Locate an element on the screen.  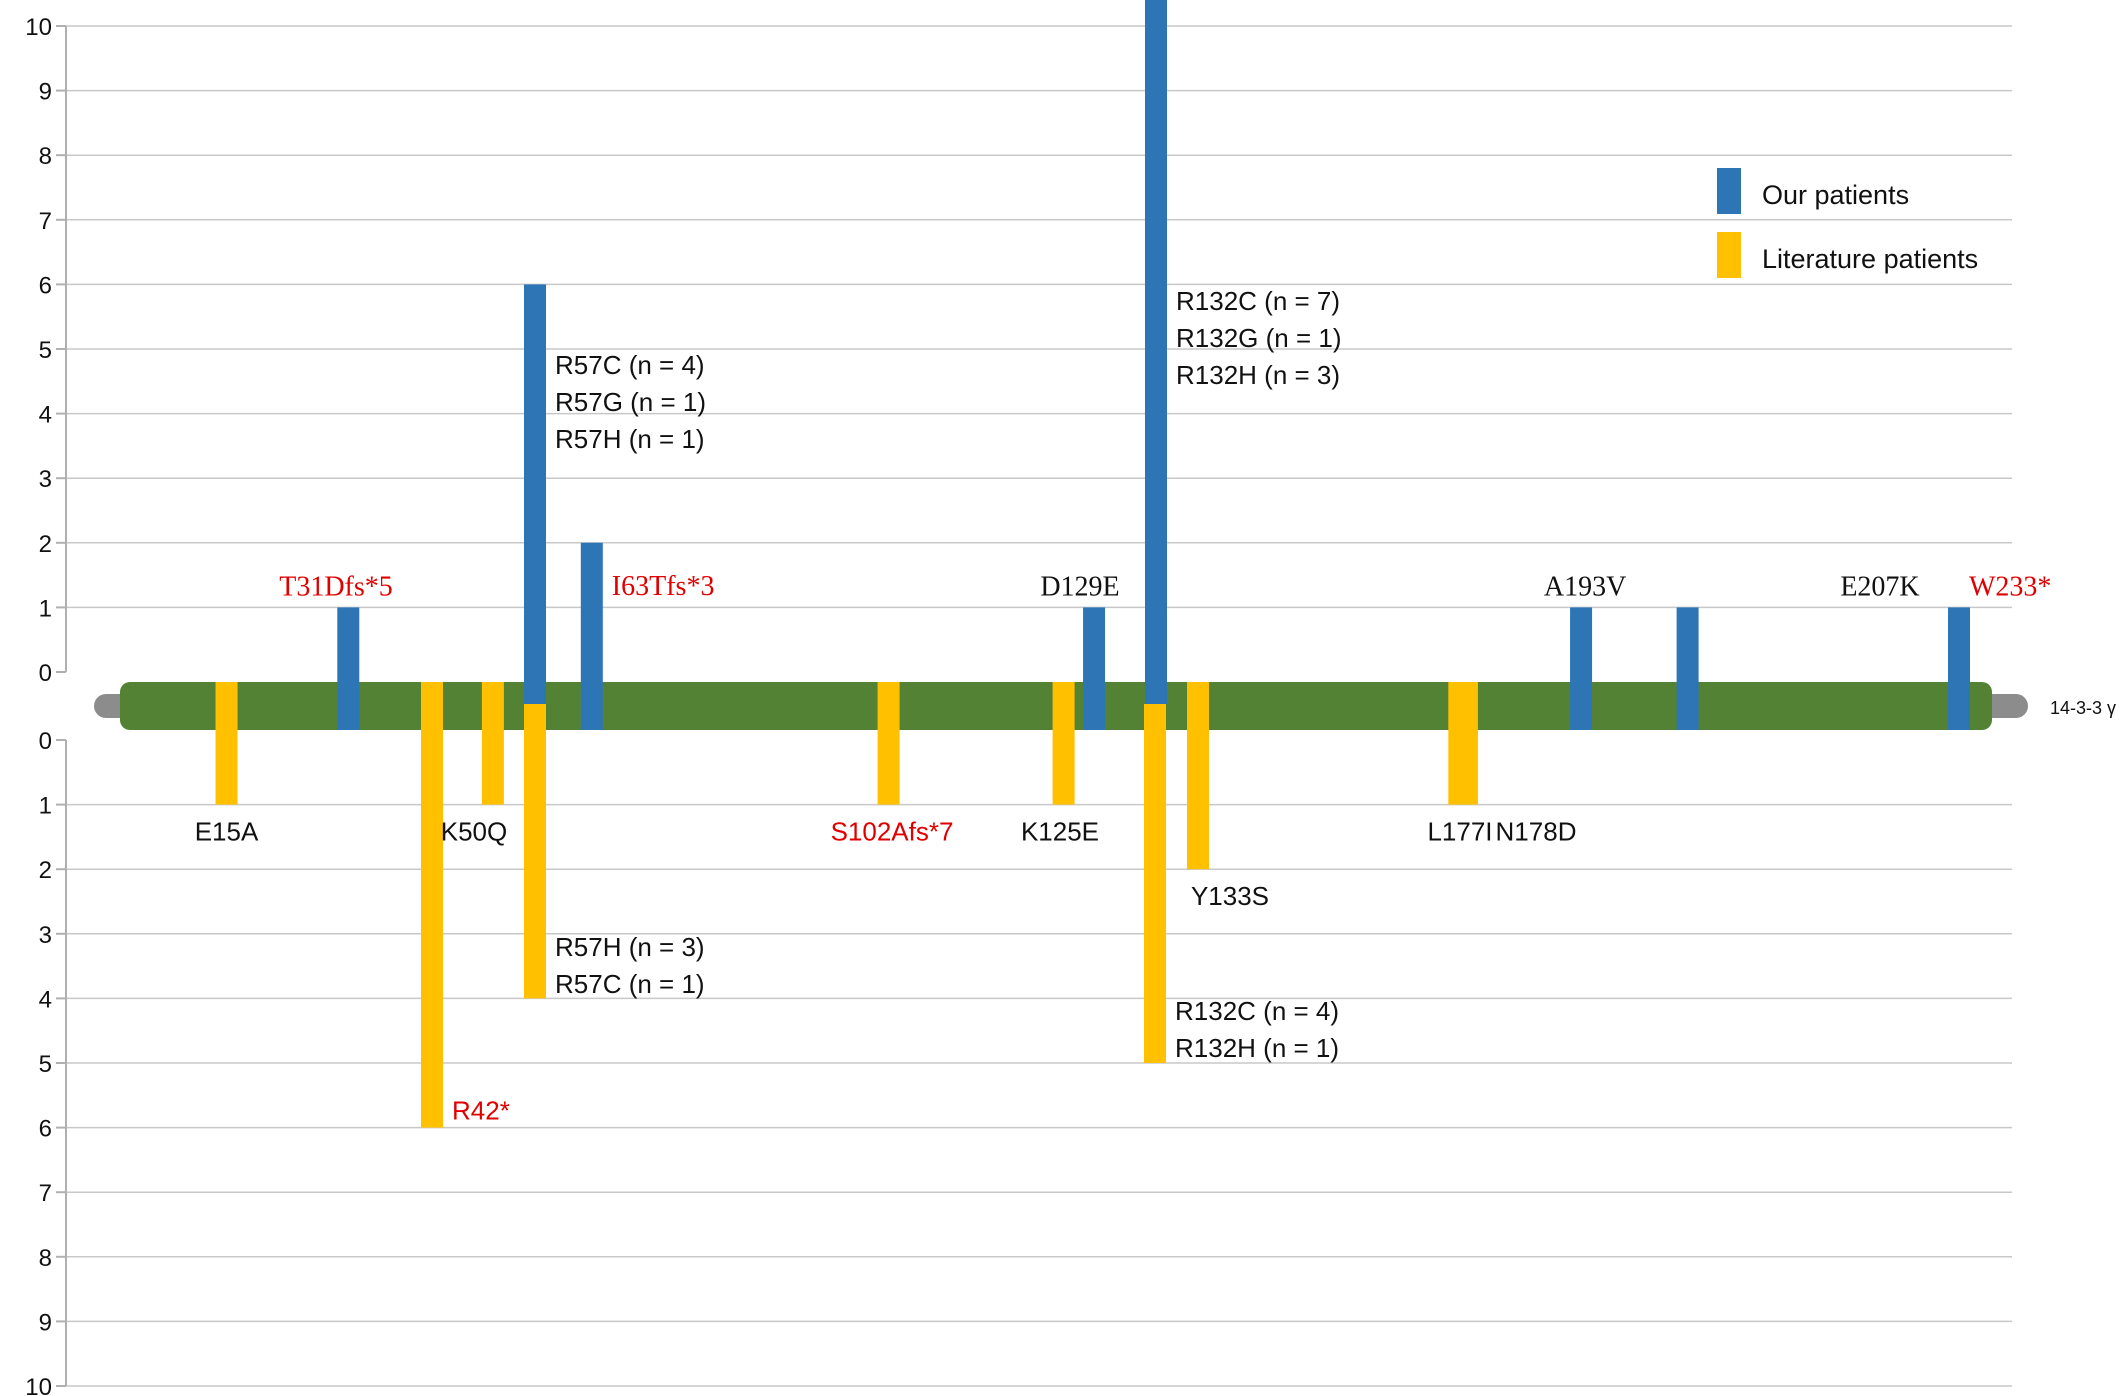
variant-count-label: R57G (n = 1) is located at coordinates (630, 402).